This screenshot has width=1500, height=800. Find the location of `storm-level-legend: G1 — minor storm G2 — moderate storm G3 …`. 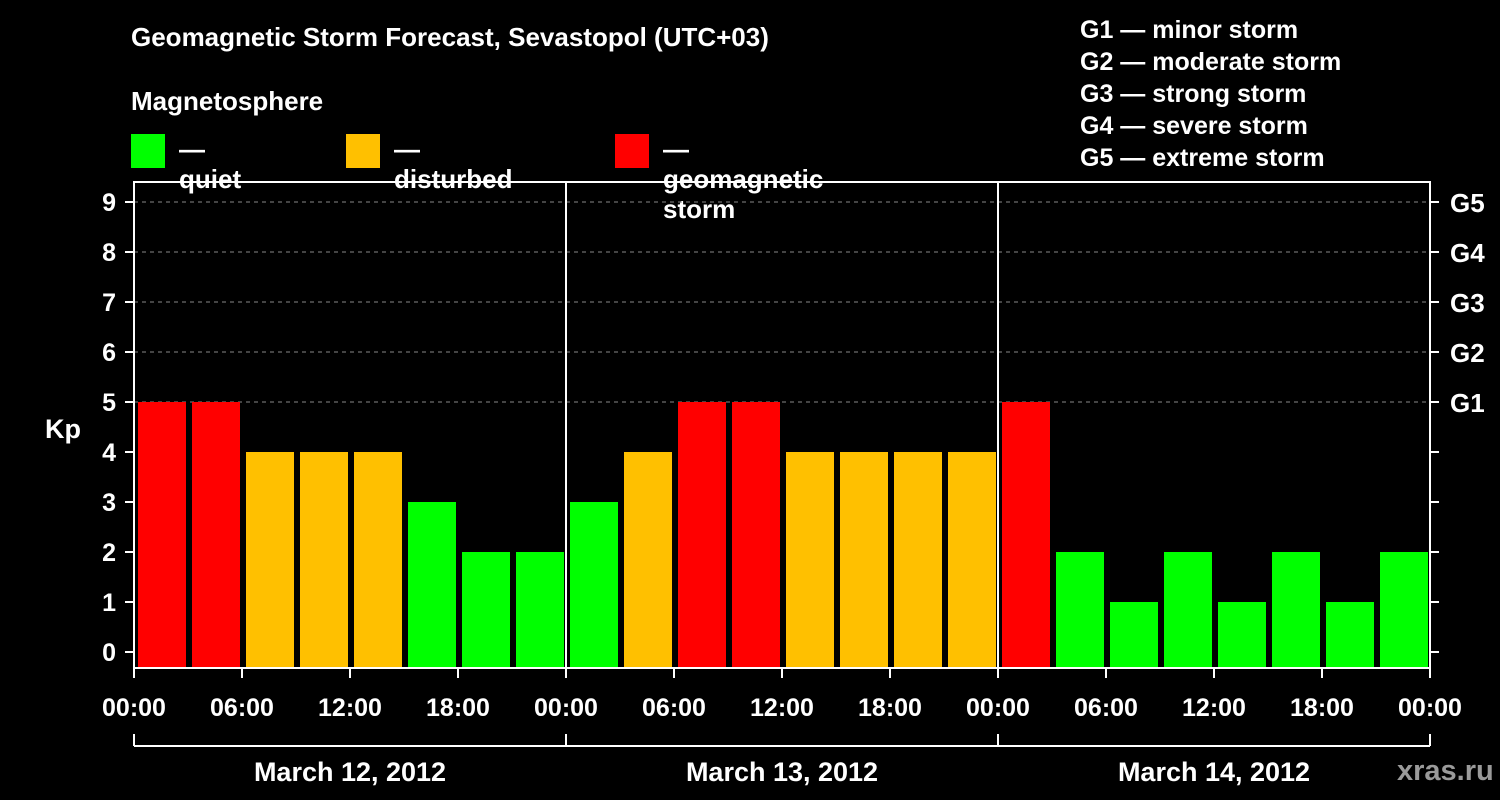

storm-level-legend: G1 — minor storm G2 — moderate storm G3 … is located at coordinates (1210, 94).